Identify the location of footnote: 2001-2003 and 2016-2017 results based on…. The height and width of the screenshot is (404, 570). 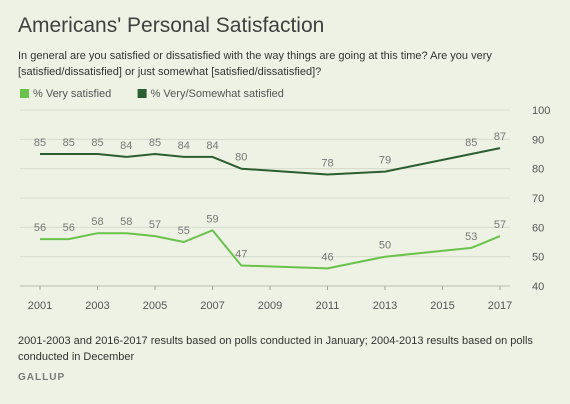
(275, 349).